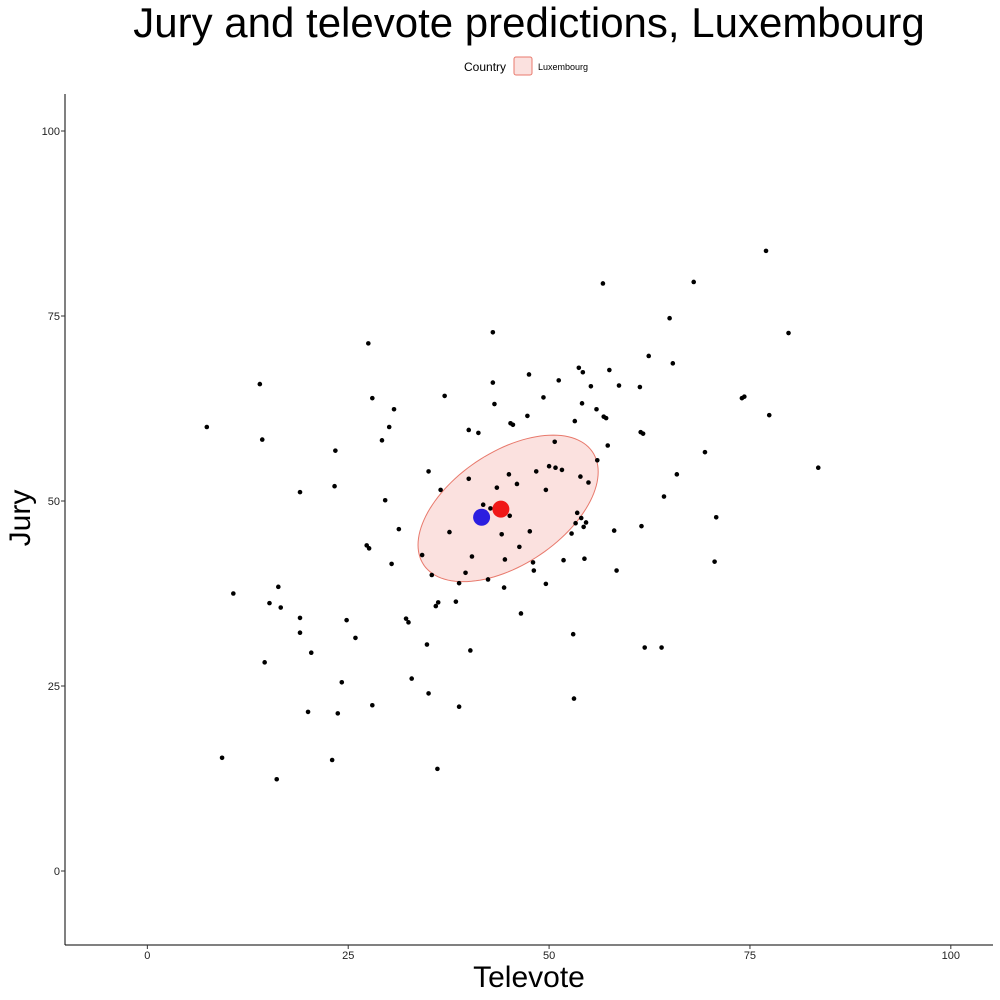  I want to click on legend-key-luxembourg, so click(523, 66).